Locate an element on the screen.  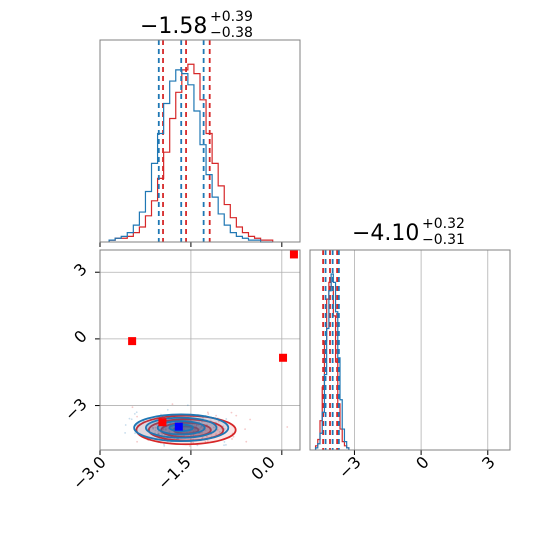
marginal-histogram-param2 is located at coordinates (410, 352).